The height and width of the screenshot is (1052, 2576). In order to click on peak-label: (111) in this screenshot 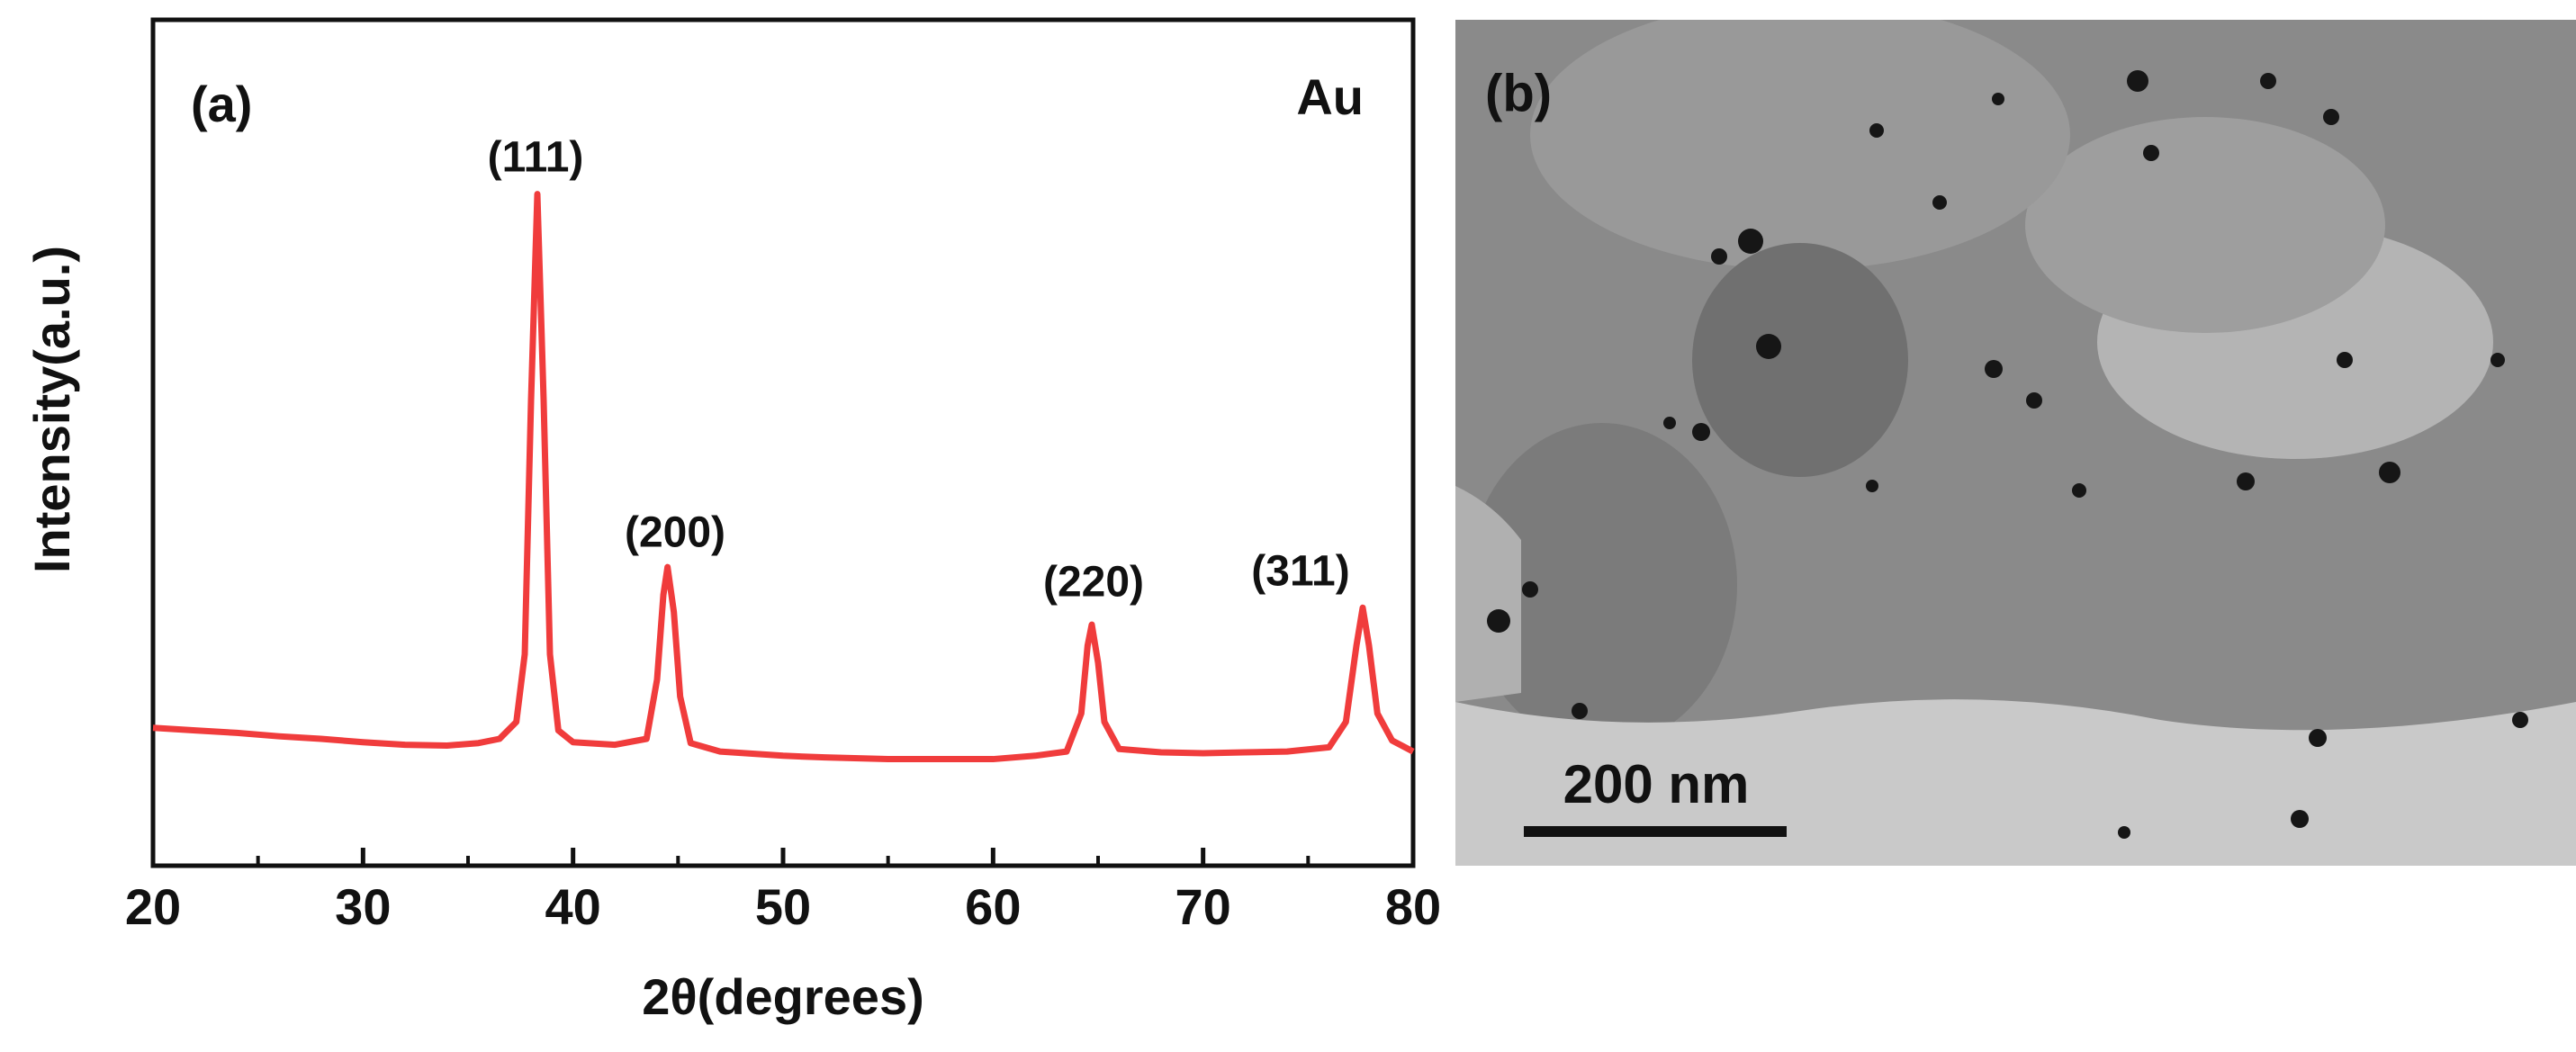, I will do `click(536, 158)`.